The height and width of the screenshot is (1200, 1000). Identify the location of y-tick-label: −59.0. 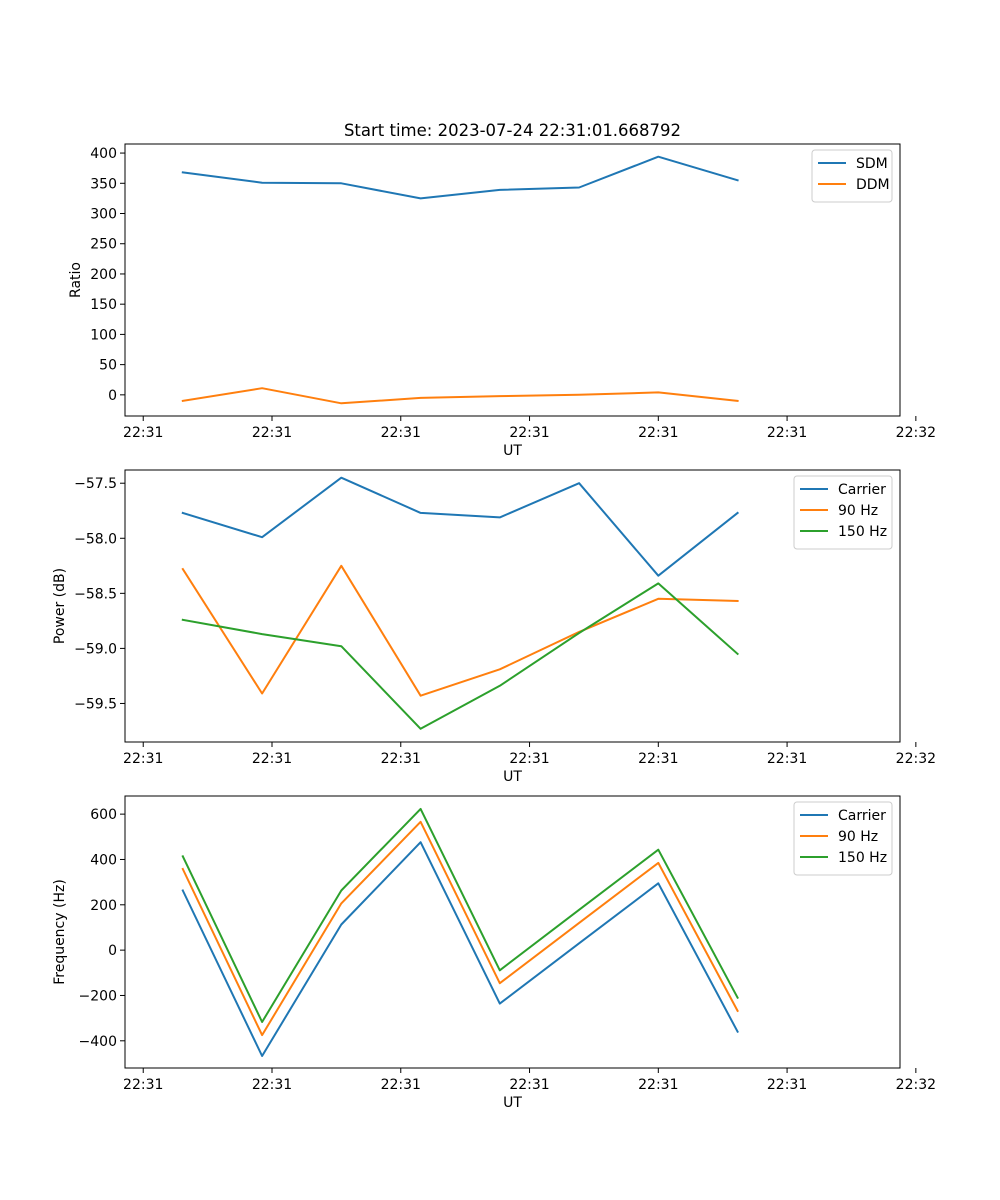
(95, 649).